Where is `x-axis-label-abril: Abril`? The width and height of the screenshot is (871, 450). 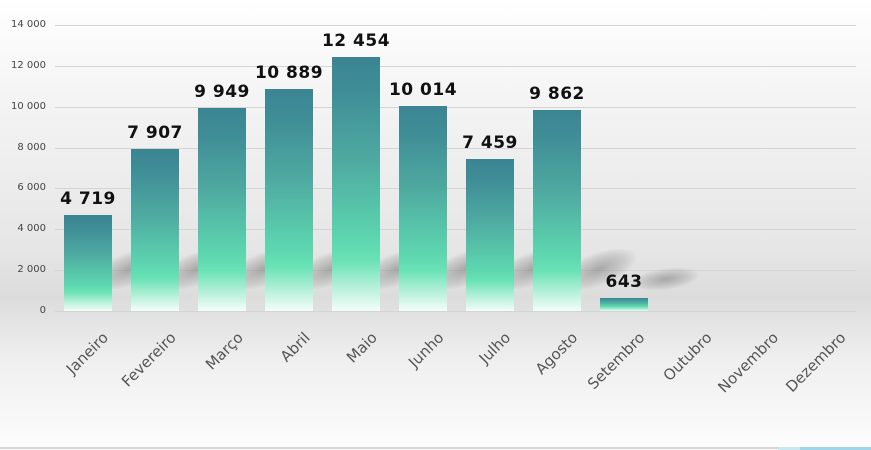
x-axis-label-abril: Abril is located at coordinates (295, 347).